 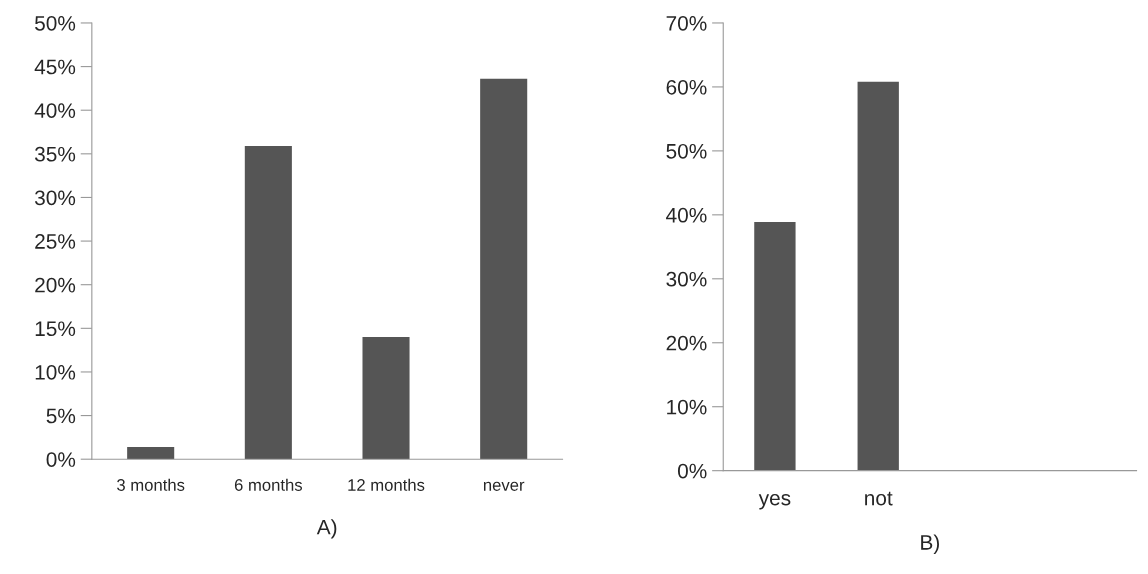 I want to click on y-tick-label: 45%, so click(x=55, y=67).